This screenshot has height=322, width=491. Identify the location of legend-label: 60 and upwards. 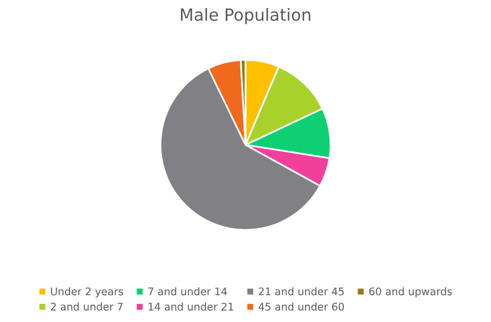
(410, 292).